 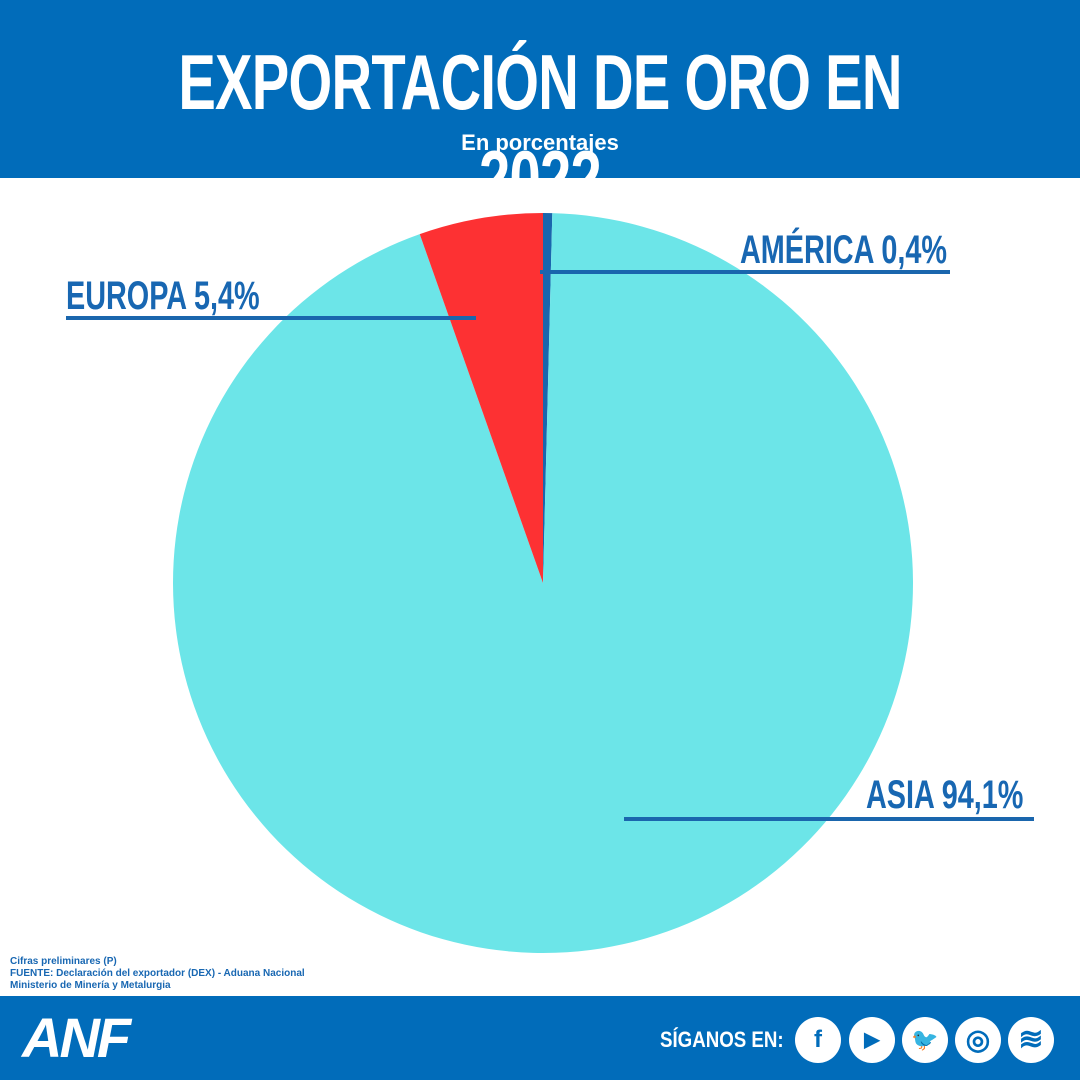 I want to click on slice-label-asia: ASIA 94,1%, so click(x=945, y=795).